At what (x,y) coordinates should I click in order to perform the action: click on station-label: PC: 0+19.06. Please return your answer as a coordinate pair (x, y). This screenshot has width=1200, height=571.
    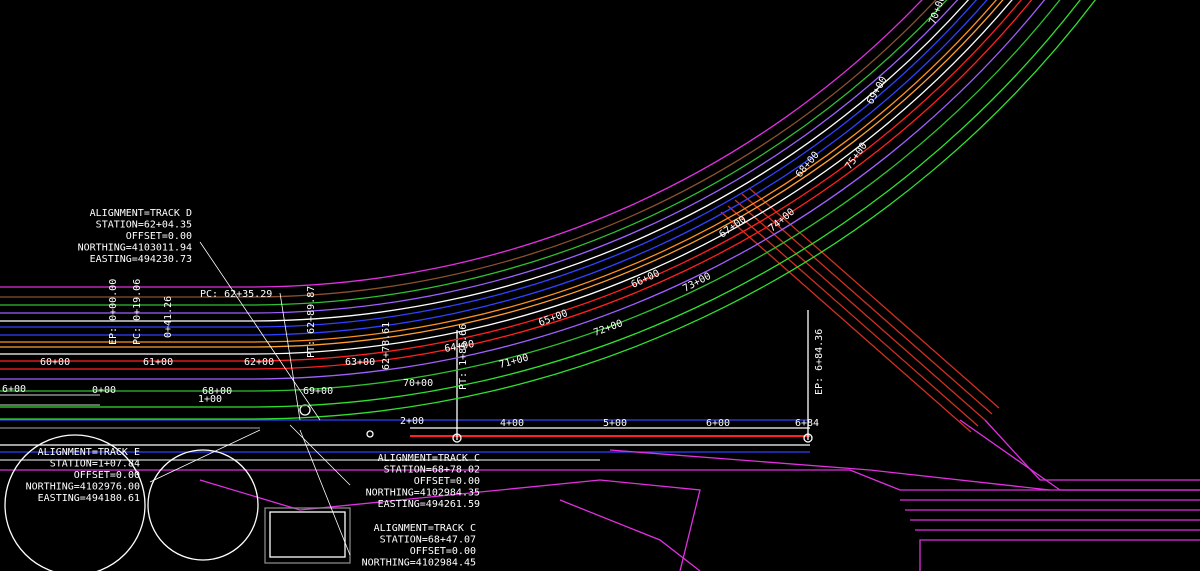
    Looking at the image, I should click on (137, 312).